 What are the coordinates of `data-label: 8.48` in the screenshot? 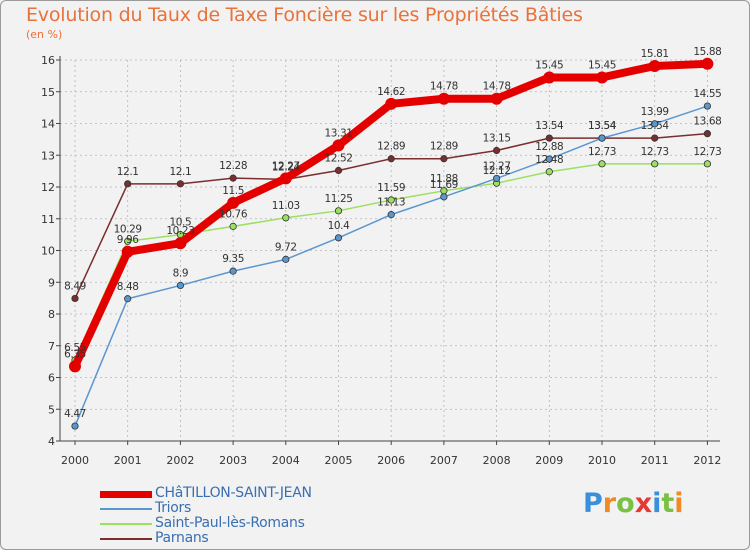 It's located at (128, 287).